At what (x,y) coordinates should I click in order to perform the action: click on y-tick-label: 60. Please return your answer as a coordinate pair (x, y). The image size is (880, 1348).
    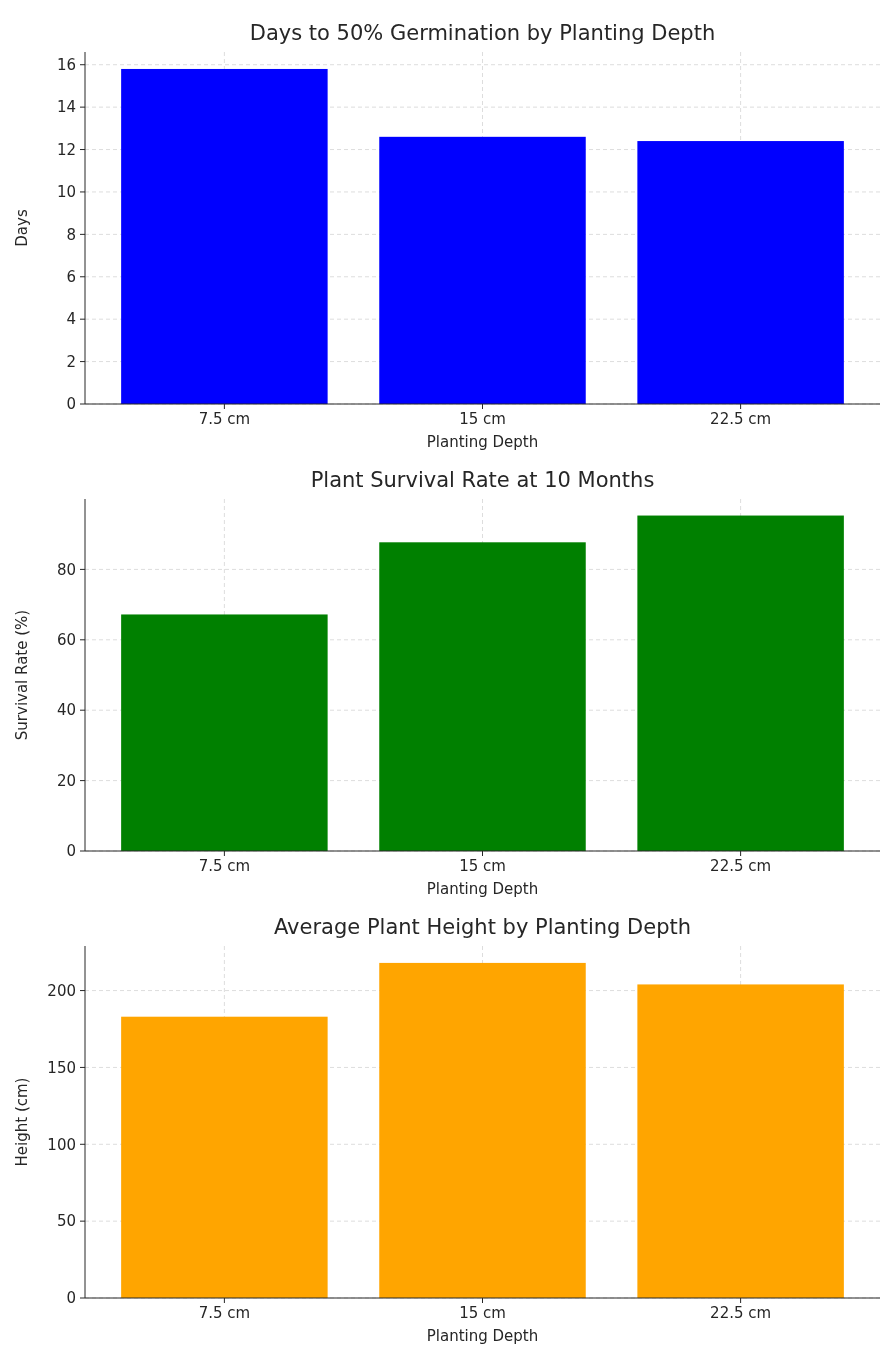
    Looking at the image, I should click on (66, 640).